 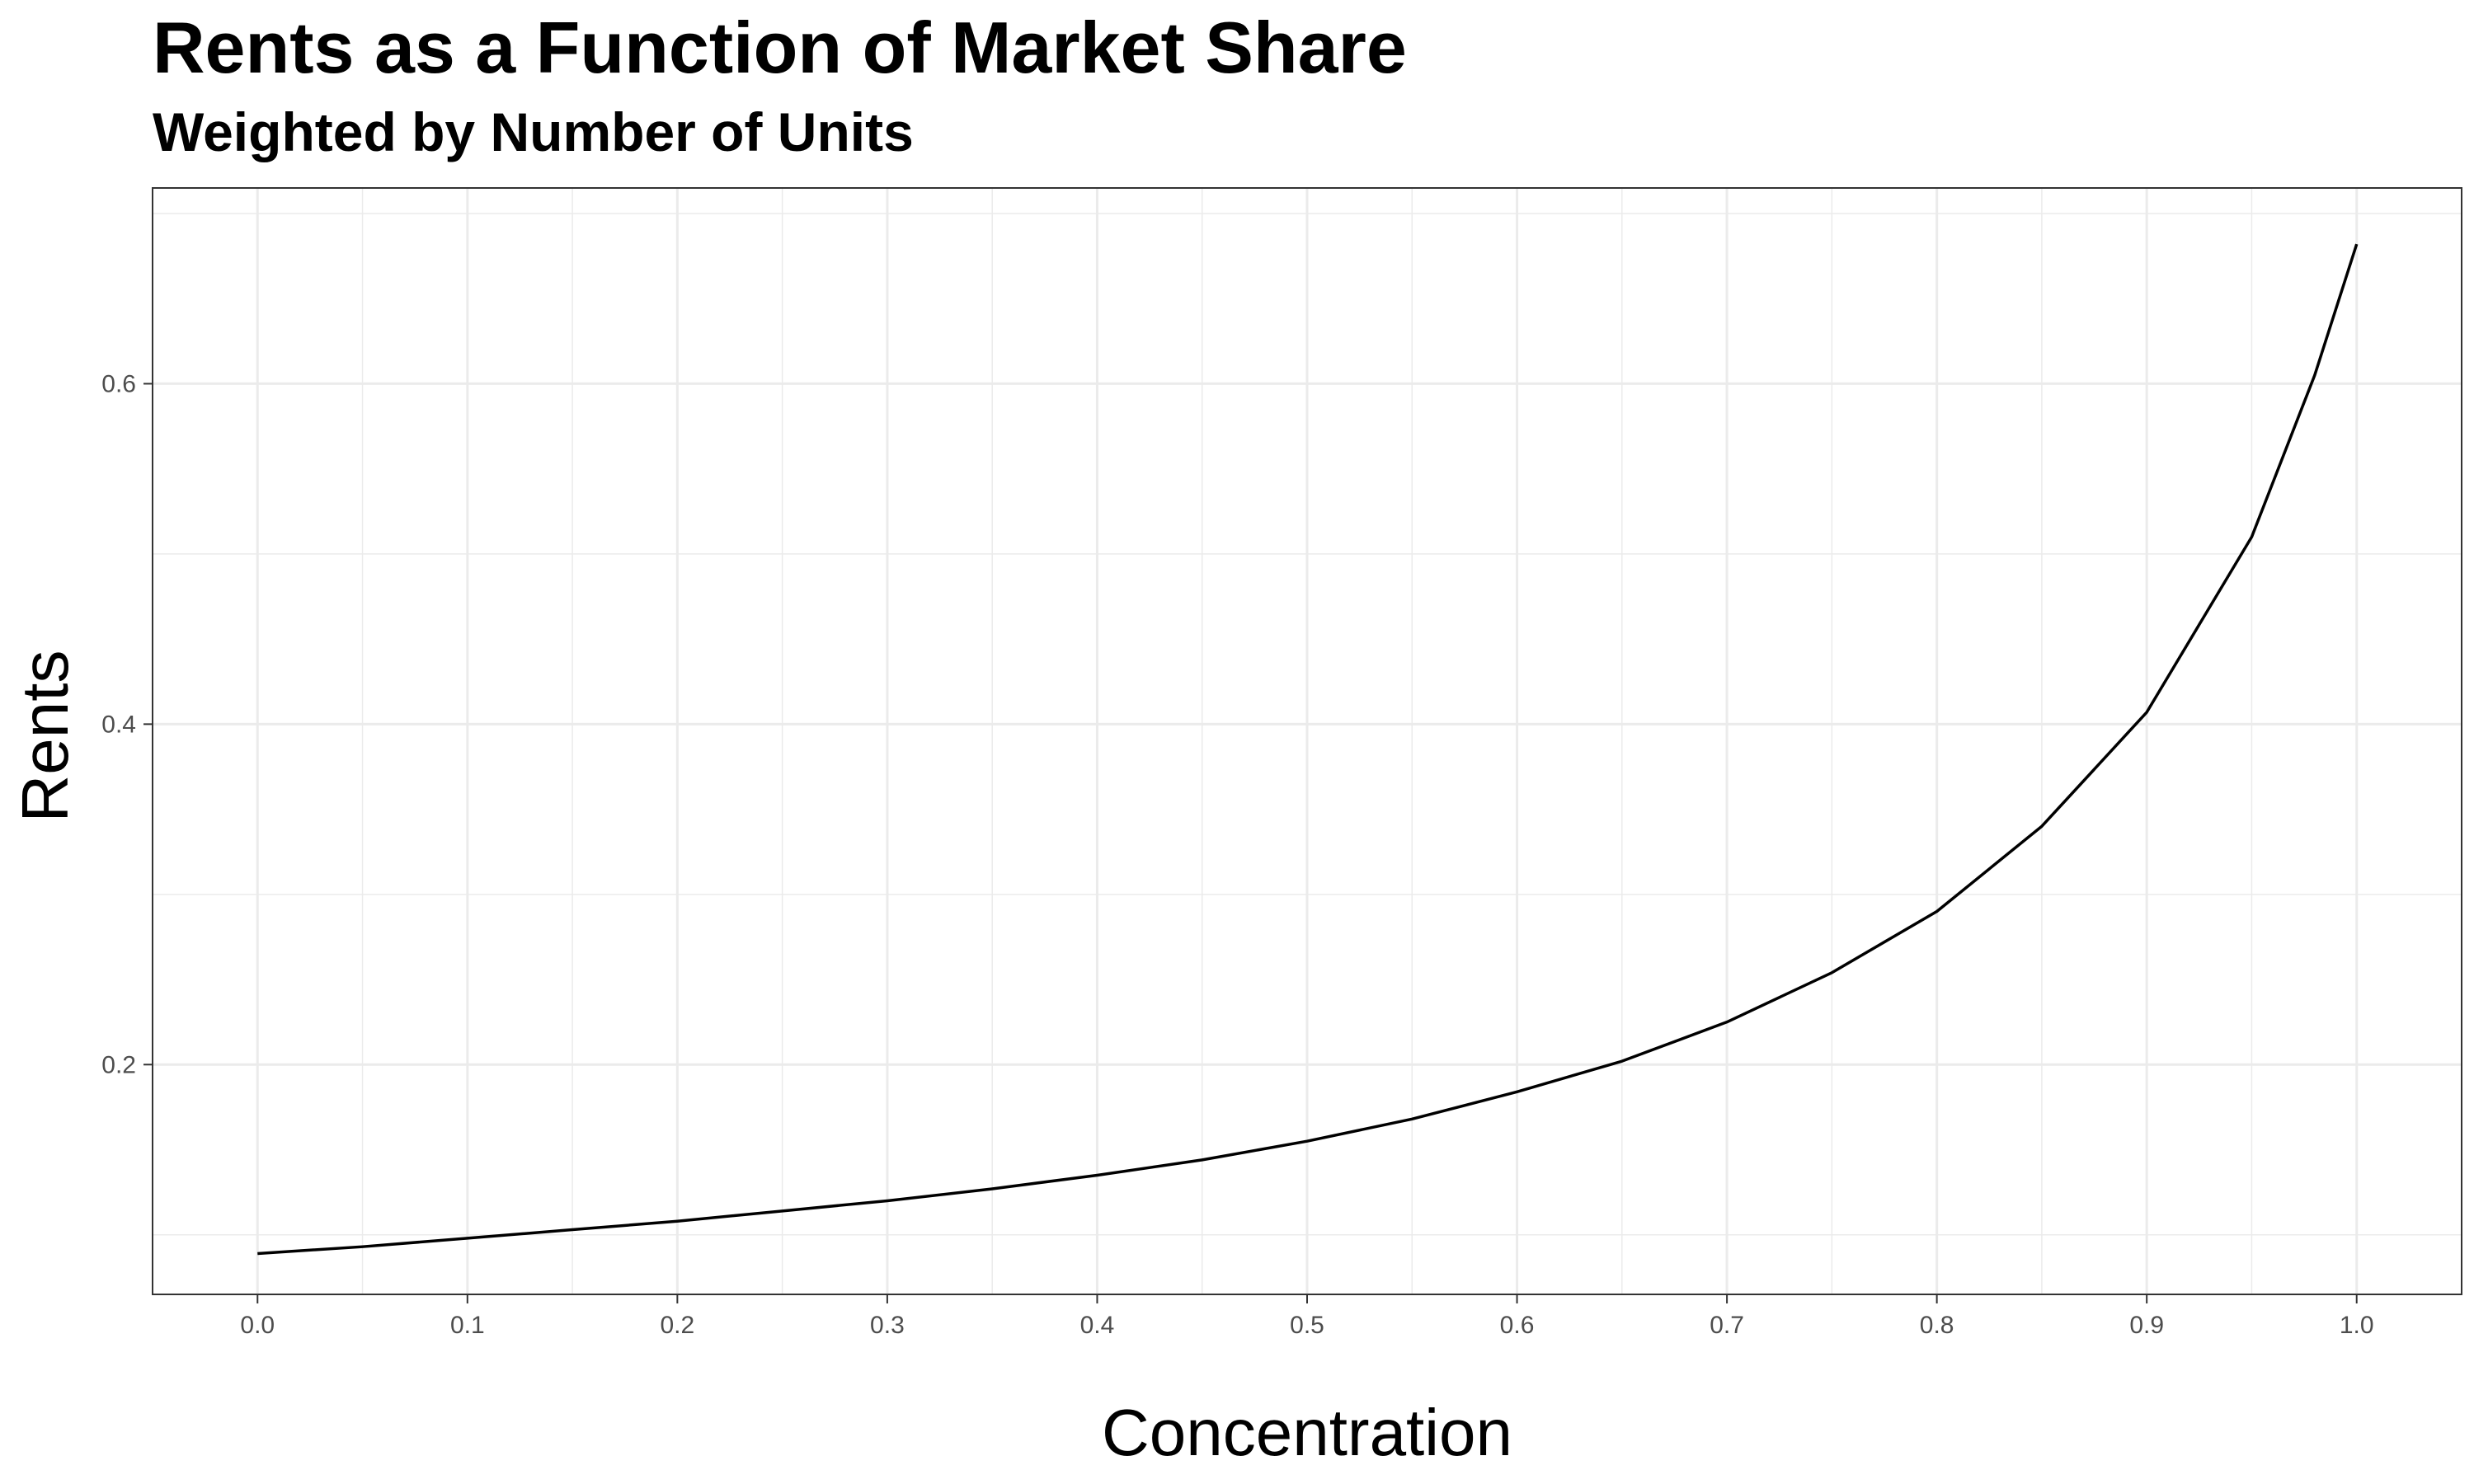 What do you see at coordinates (118, 1064) in the screenshot?
I see `y-tick-label: 0.2` at bounding box center [118, 1064].